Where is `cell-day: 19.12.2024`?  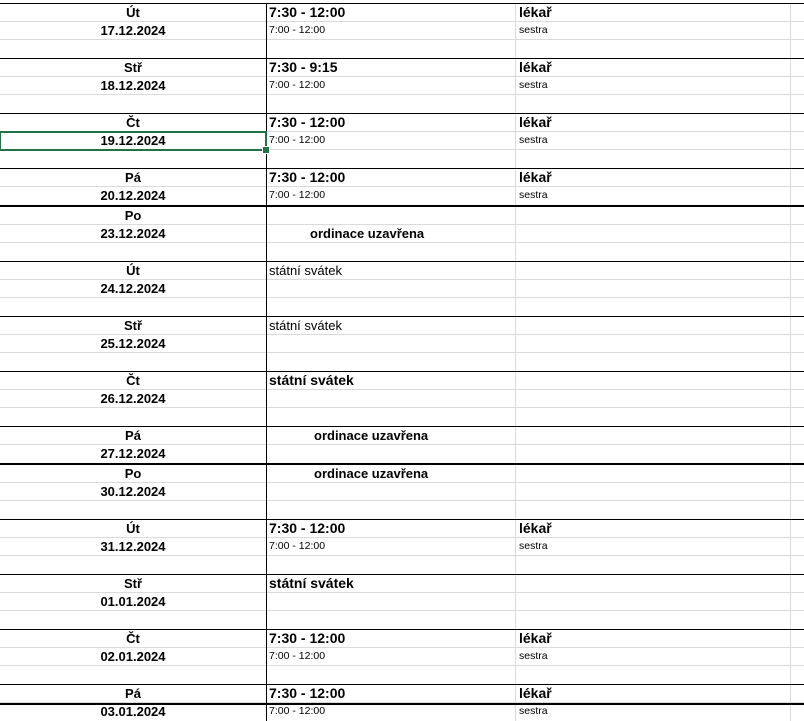
cell-day: 19.12.2024 is located at coordinates (135, 142).